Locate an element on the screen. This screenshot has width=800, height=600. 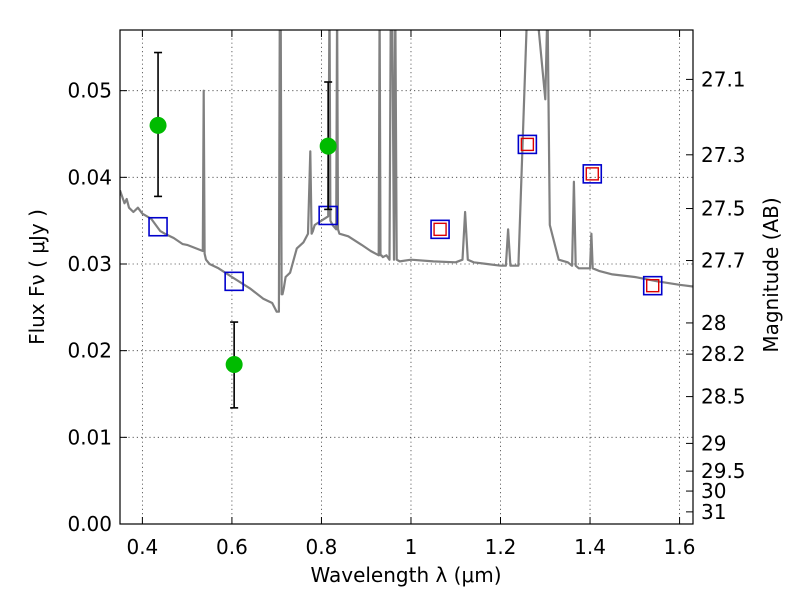
x-tick-label: 1 is located at coordinates (411, 547).